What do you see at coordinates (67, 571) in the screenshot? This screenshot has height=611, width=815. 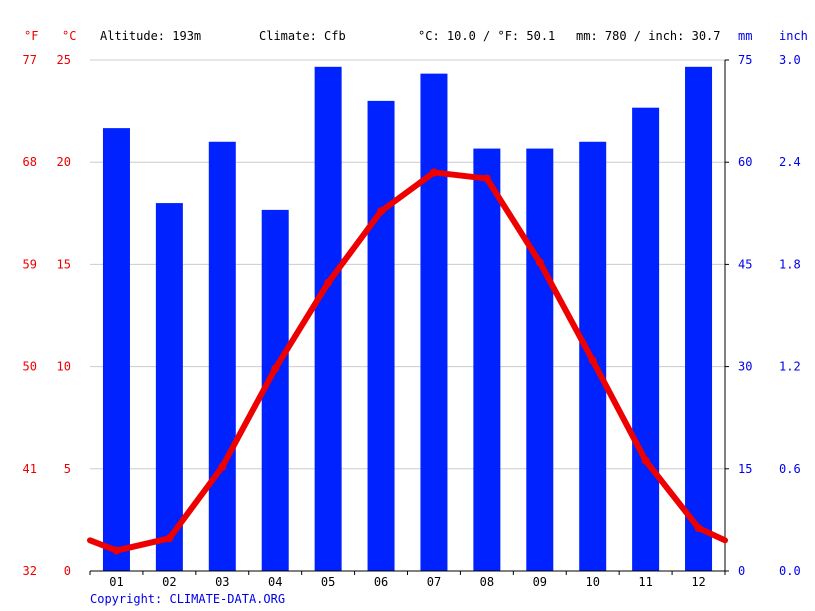 I see `celsius-tick-label: 0` at bounding box center [67, 571].